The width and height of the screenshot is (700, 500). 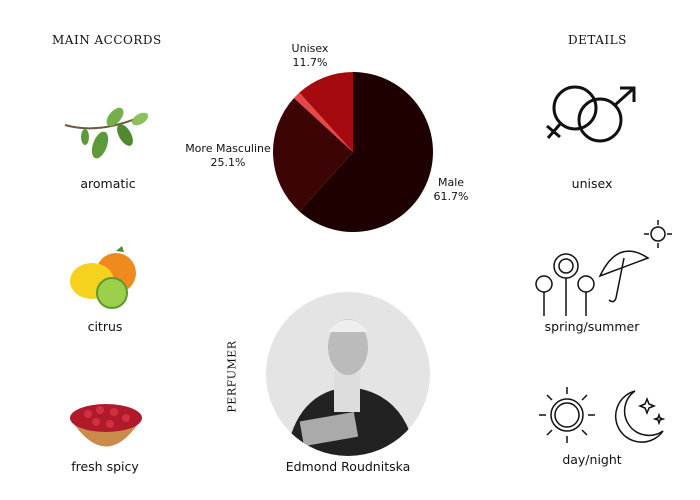 I want to click on detail-label: unisex, so click(x=592, y=183).